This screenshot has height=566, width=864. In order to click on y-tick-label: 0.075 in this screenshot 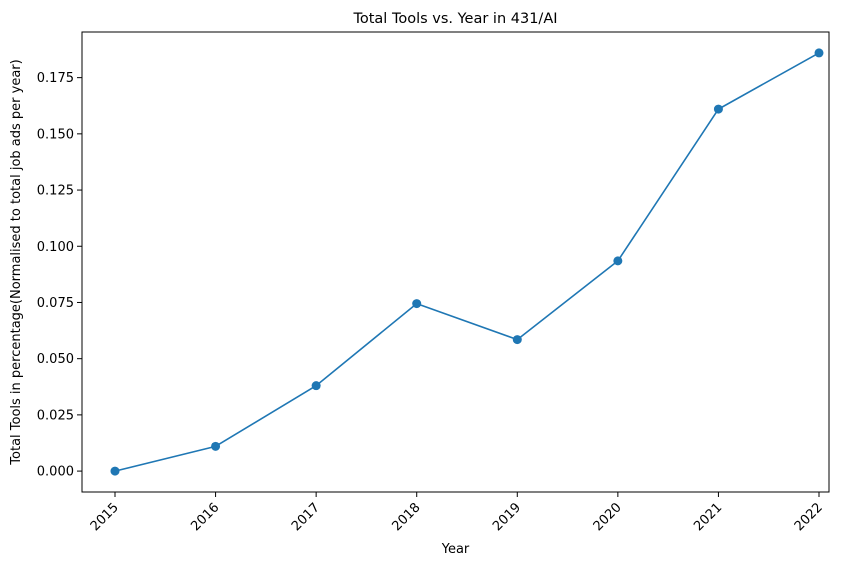, I will do `click(55, 303)`.